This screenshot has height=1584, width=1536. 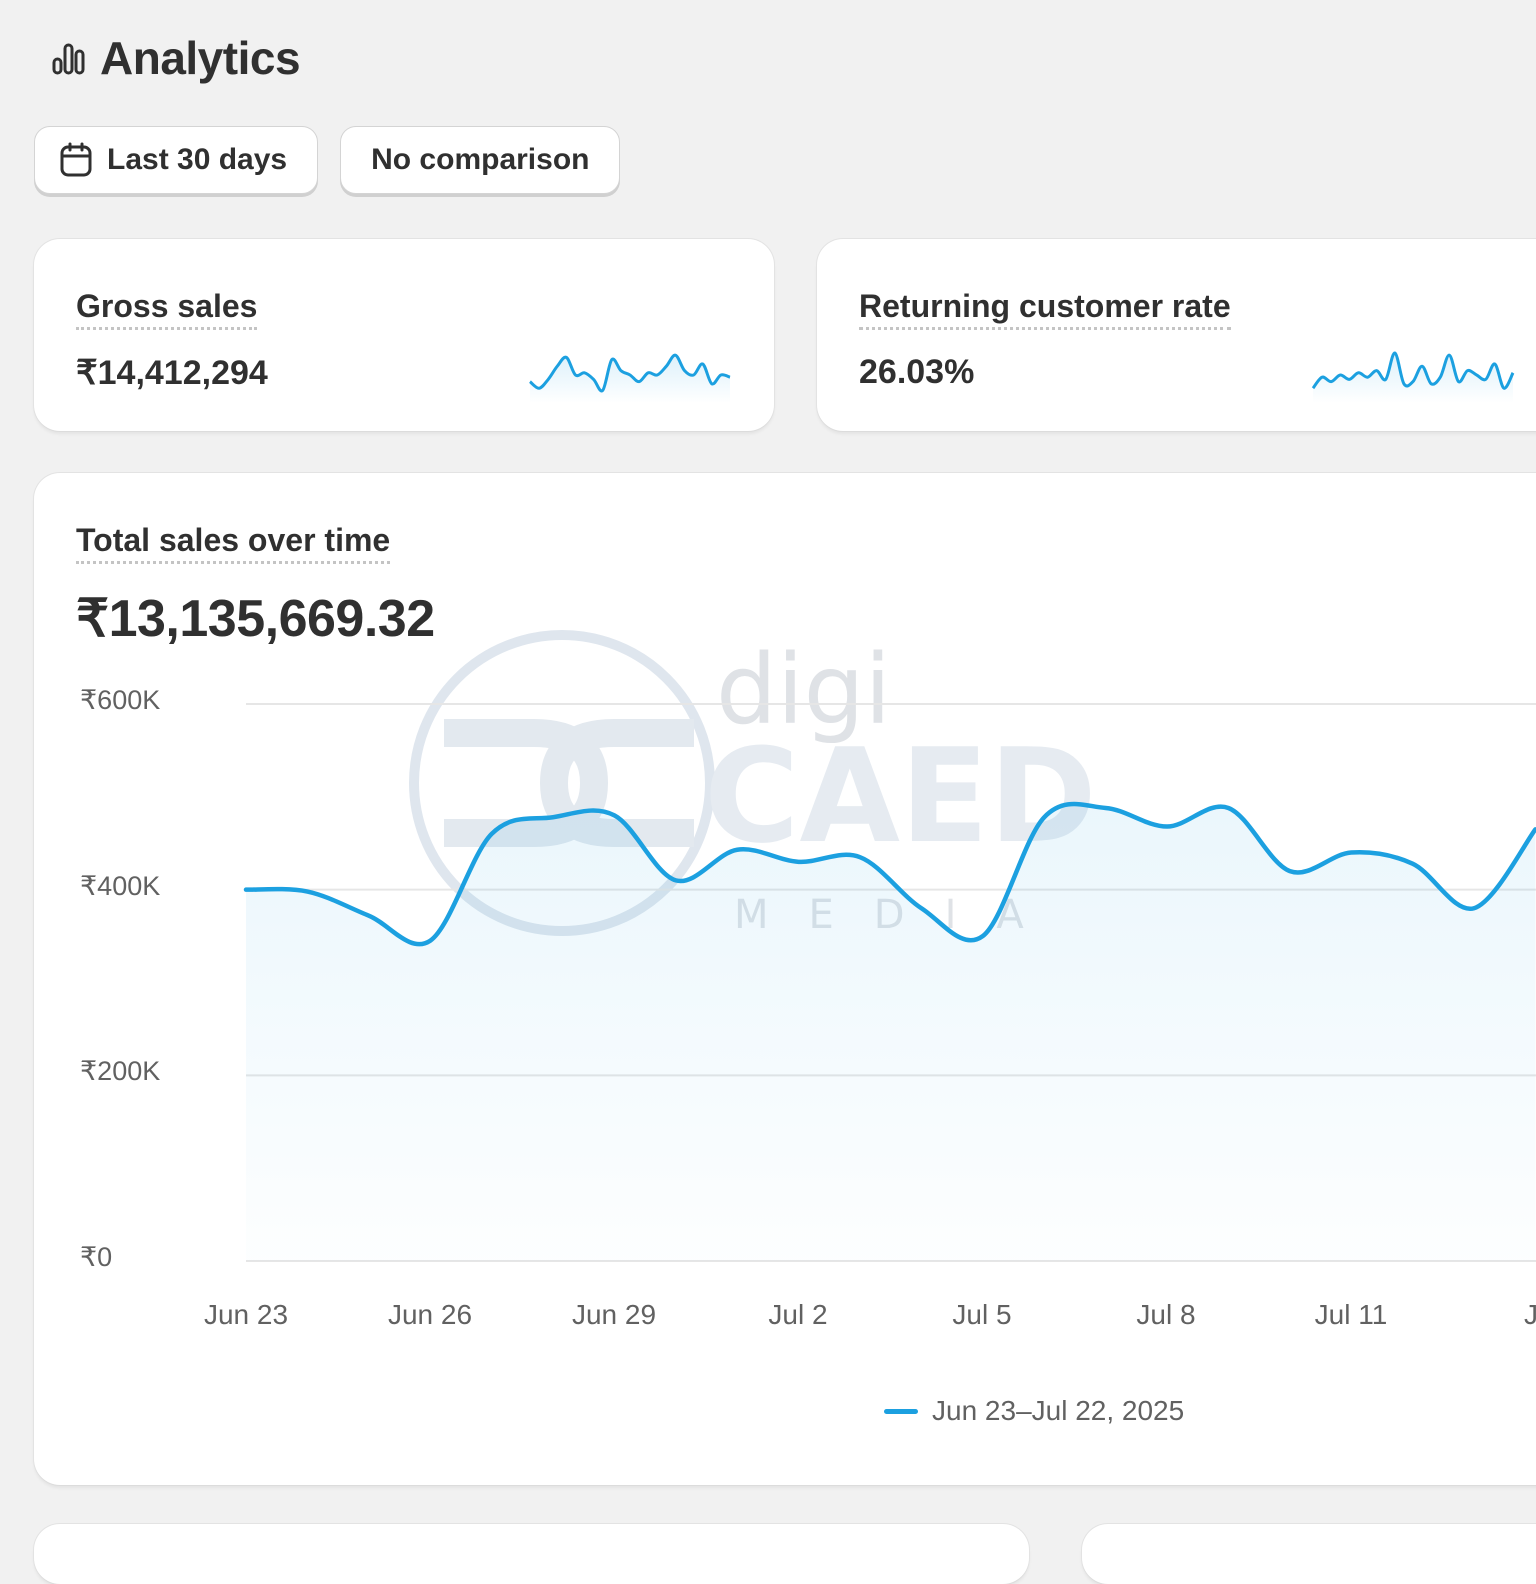 I want to click on x-tick-label: Jul 11, so click(x=1351, y=1314).